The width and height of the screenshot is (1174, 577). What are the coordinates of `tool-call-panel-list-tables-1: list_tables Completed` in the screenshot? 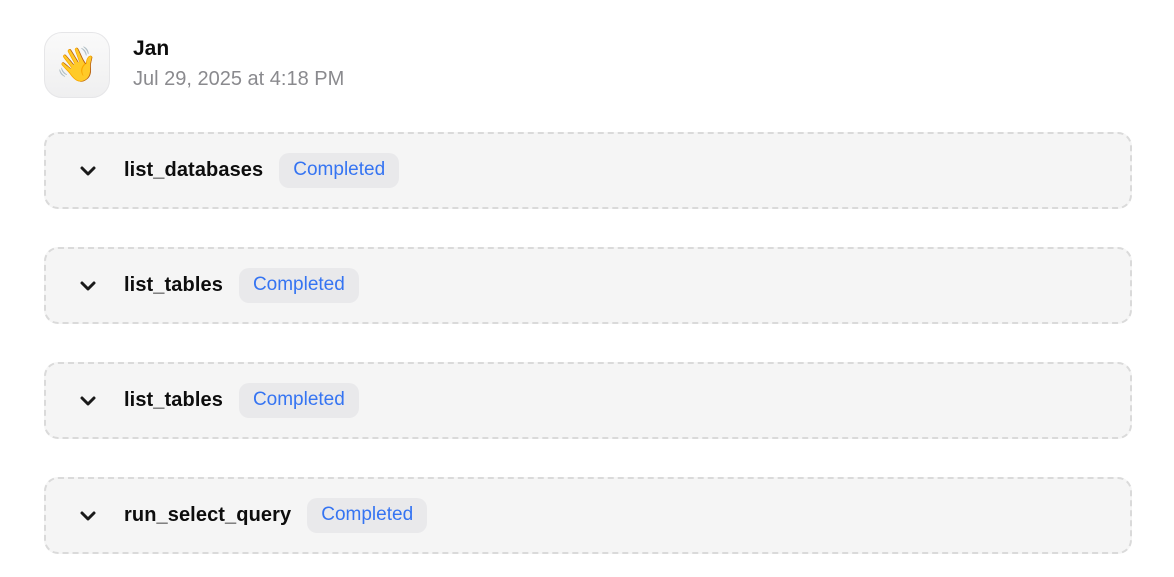 It's located at (588, 285).